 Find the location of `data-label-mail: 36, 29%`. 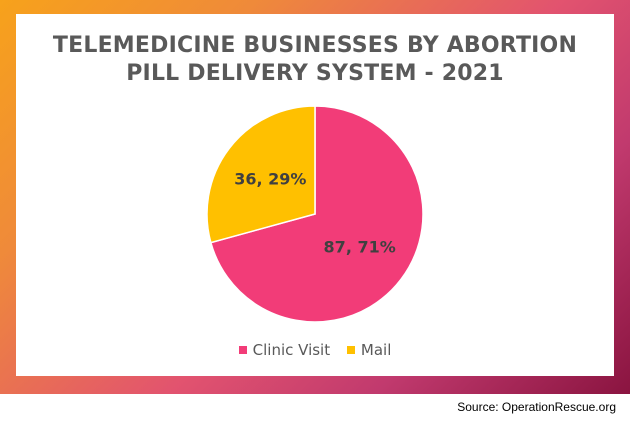

data-label-mail: 36, 29% is located at coordinates (270, 178).